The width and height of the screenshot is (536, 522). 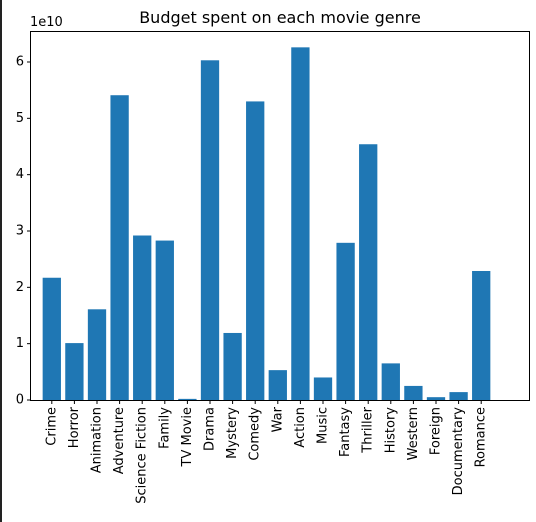 I want to click on y-tick-label: 2, so click(x=20, y=287).